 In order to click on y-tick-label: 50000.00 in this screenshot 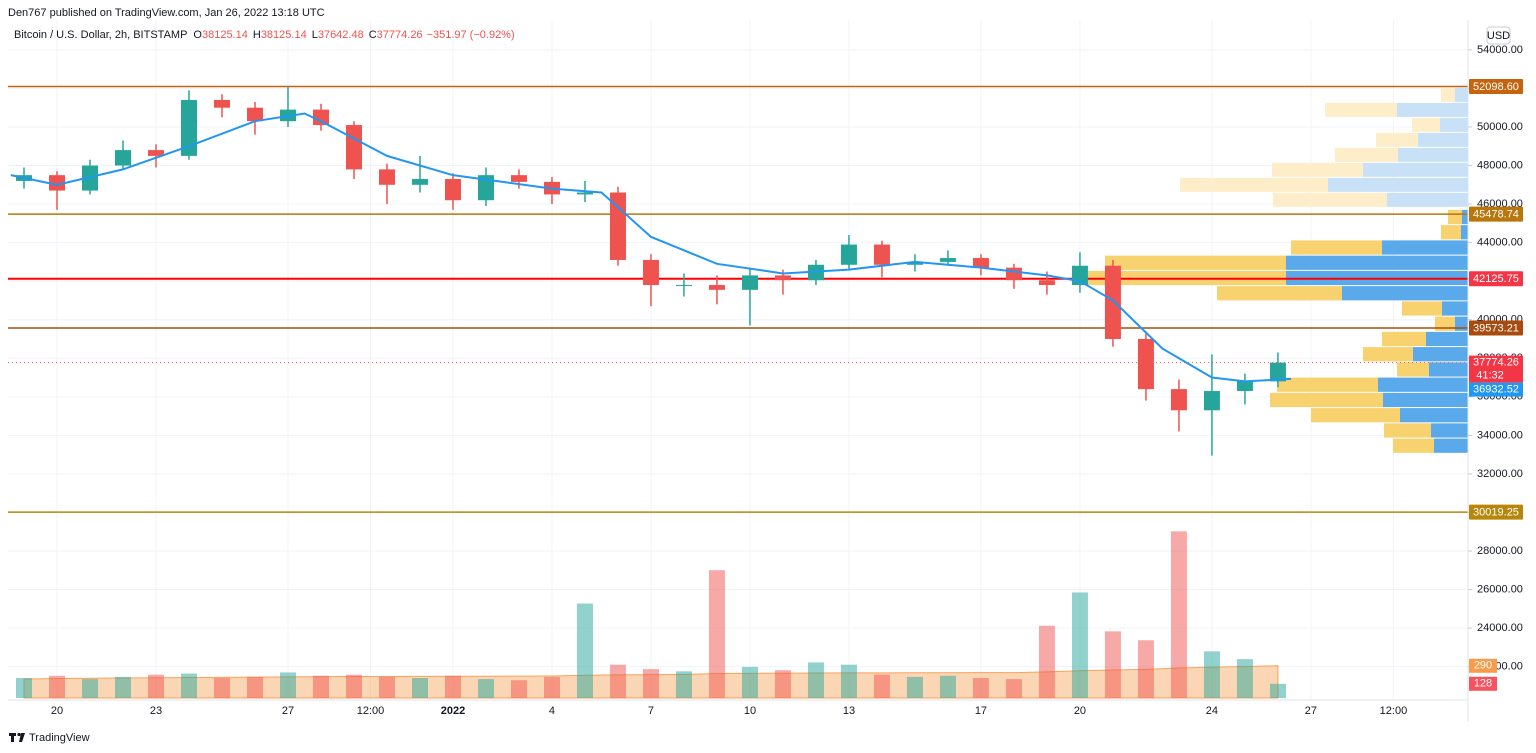, I will do `click(1500, 127)`.